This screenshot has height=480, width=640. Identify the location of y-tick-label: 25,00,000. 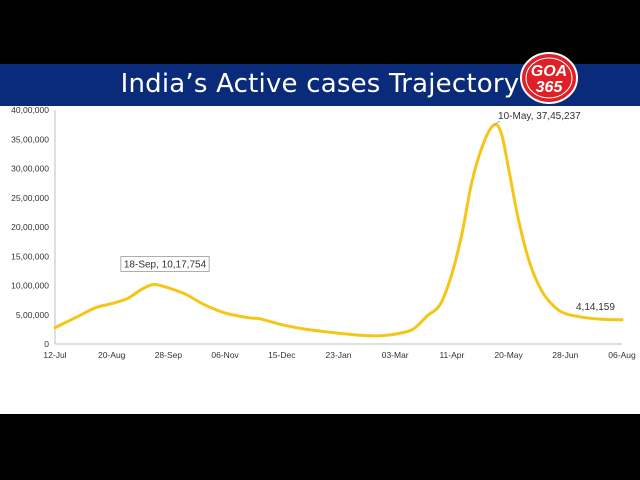
(30, 198).